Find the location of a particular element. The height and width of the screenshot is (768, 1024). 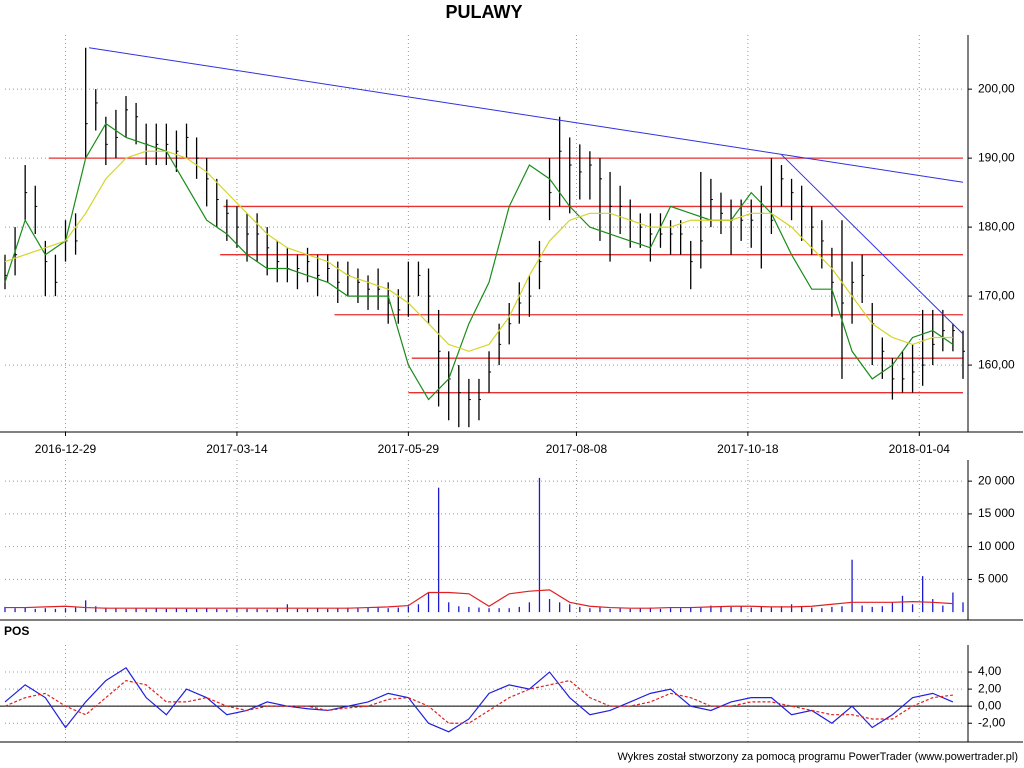

y-tick-label: -2,00 is located at coordinates (992, 722).